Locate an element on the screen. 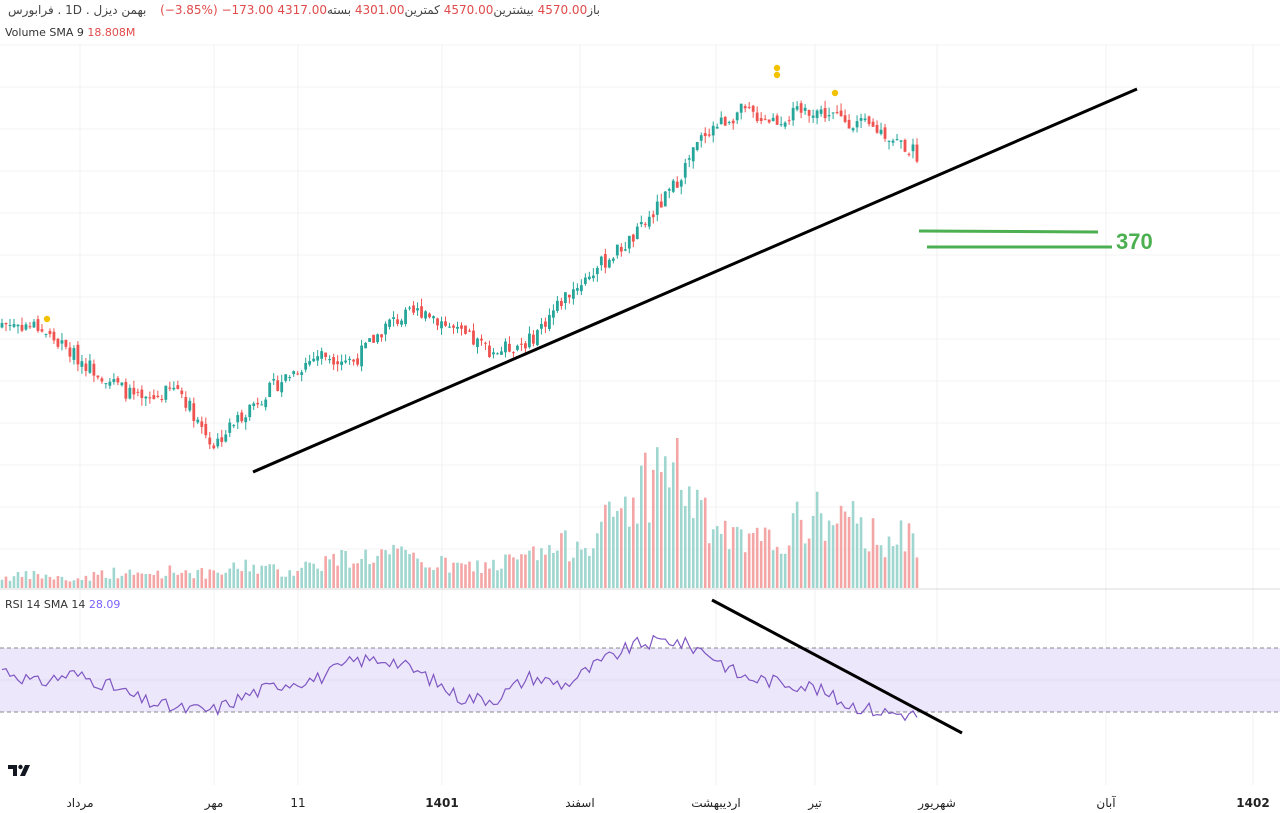 This screenshot has height=813, width=1280. dividend-marker is located at coordinates (47, 319).